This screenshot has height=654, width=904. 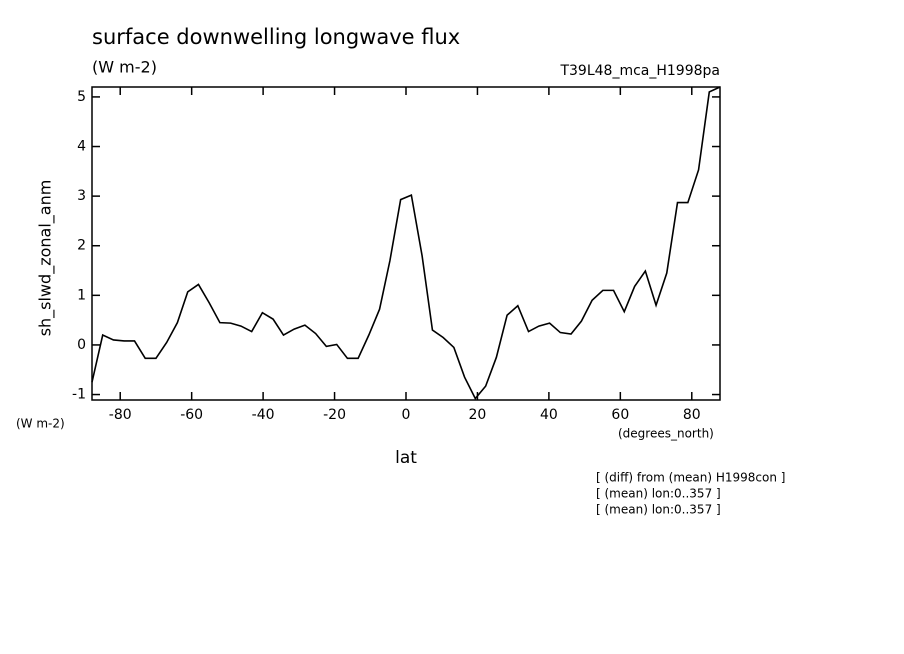 I want to click on y-units: (W m-2), so click(x=40, y=424).